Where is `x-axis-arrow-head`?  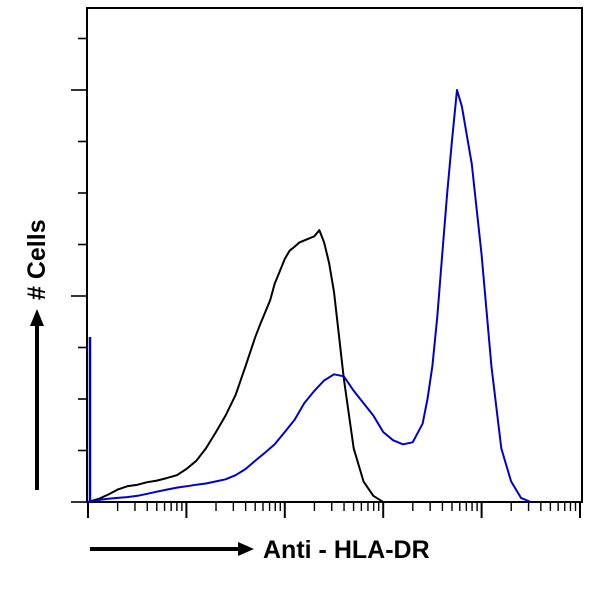 x-axis-arrow-head is located at coordinates (246, 549).